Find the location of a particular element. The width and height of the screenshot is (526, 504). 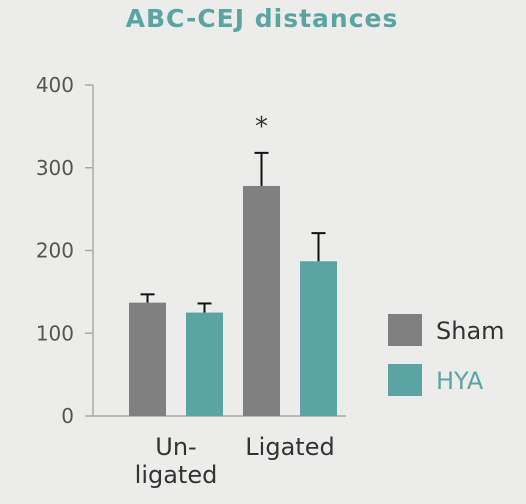

category-label: Un-ligated is located at coordinates (176, 461).